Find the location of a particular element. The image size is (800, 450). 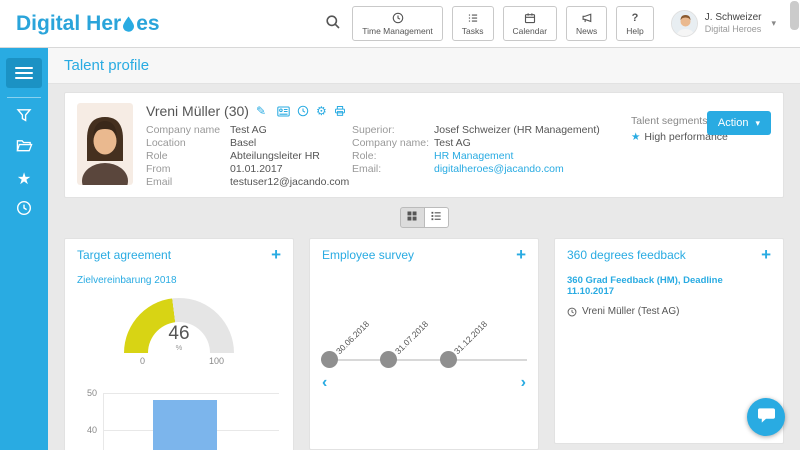

nav-news-button: News is located at coordinates (587, 23).